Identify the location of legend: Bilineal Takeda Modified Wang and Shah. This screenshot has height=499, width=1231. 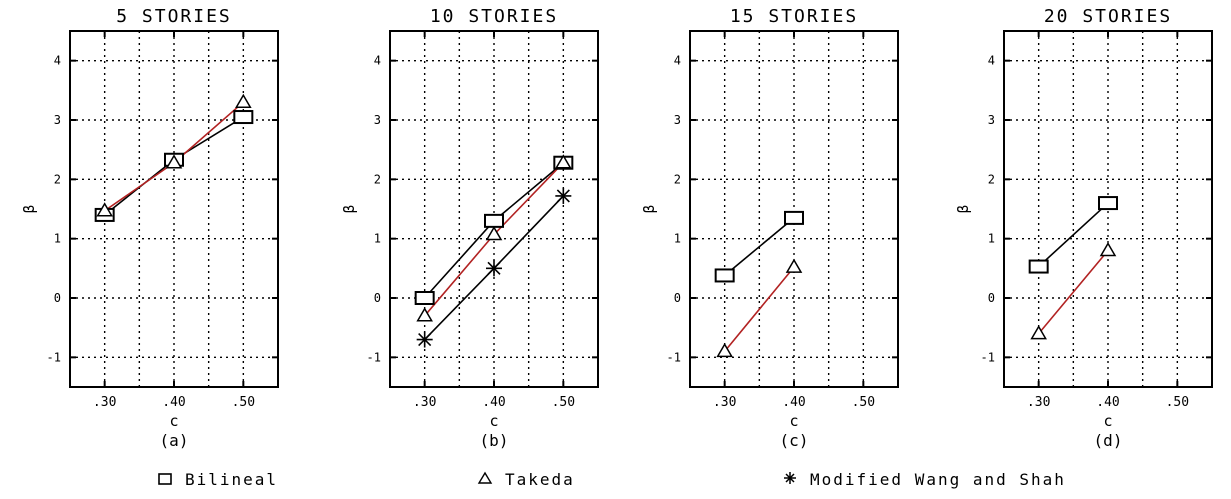
(612, 479).